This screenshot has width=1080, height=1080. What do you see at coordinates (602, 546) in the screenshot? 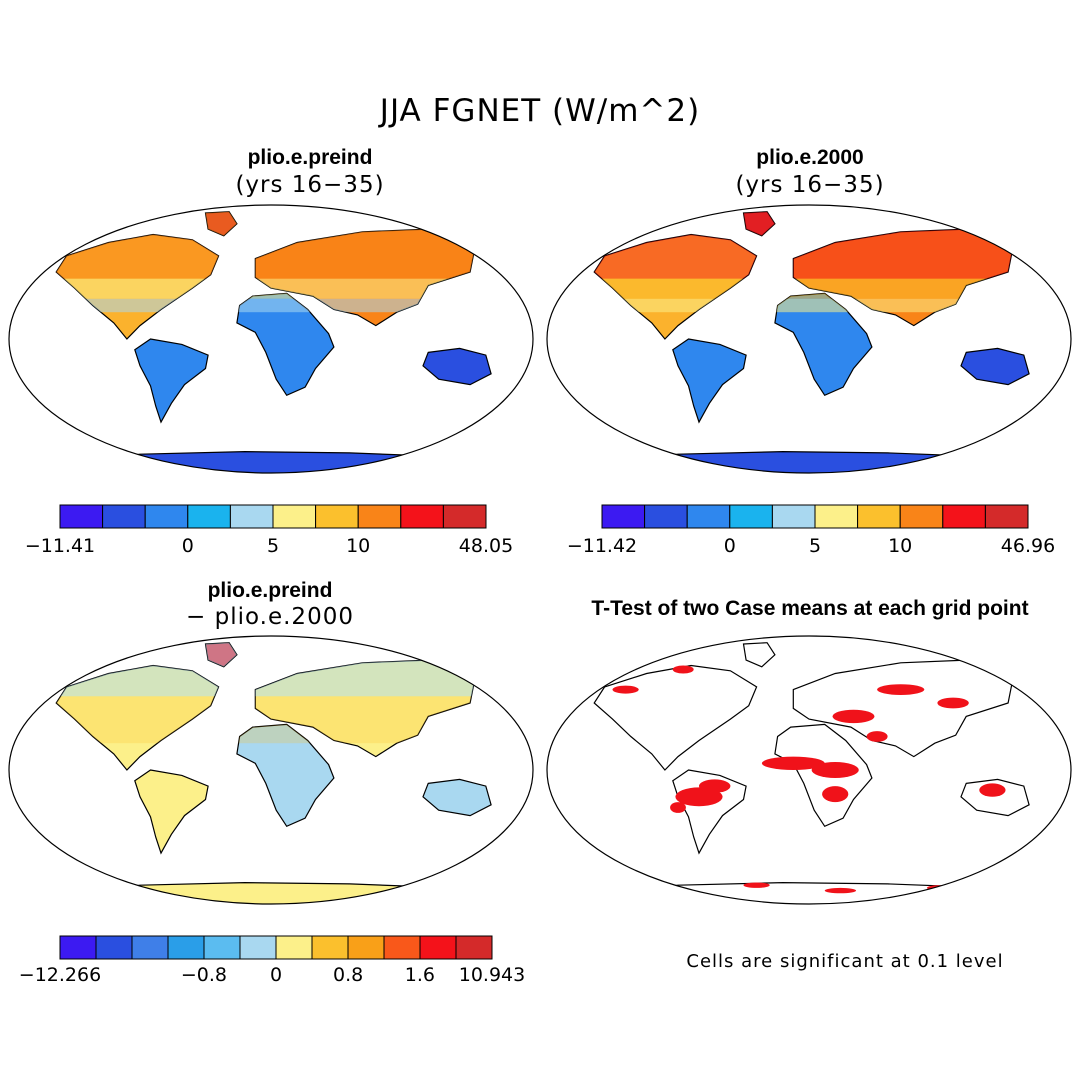
I see `colorbar-tick-label: −11.42` at bounding box center [602, 546].